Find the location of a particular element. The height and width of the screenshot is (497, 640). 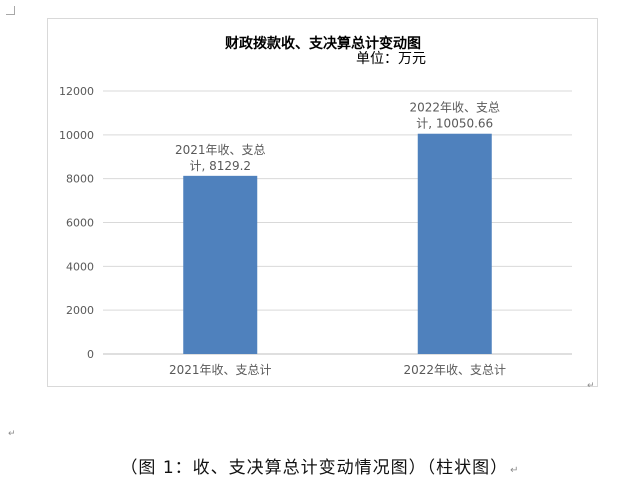

caption-text: （图 1：收、支决算总计变动情况图）（柱状图） is located at coordinates (314, 468).